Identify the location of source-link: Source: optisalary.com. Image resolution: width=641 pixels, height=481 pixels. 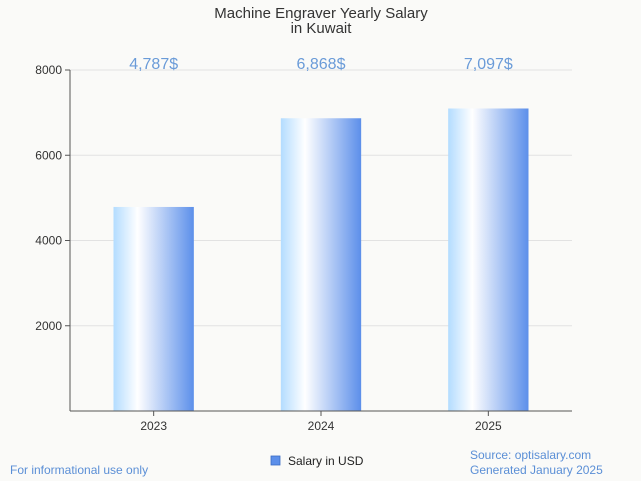
(531, 455).